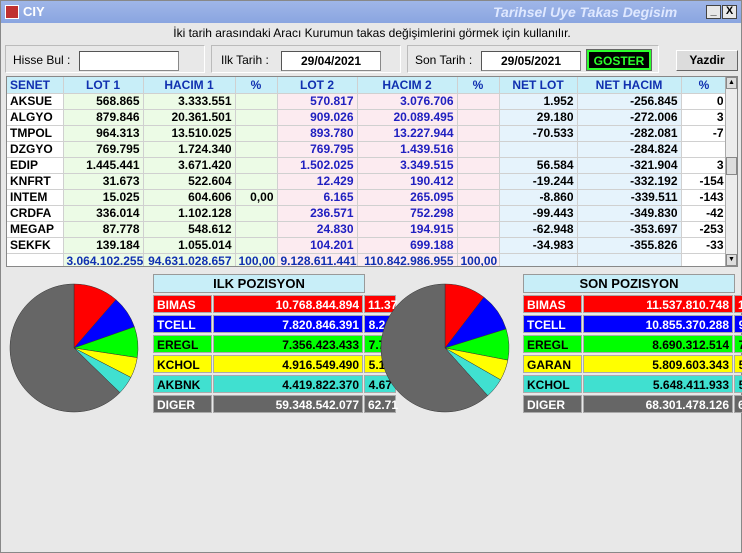 The image size is (742, 553). I want to click on table-cell: 699.188, so click(407, 245).